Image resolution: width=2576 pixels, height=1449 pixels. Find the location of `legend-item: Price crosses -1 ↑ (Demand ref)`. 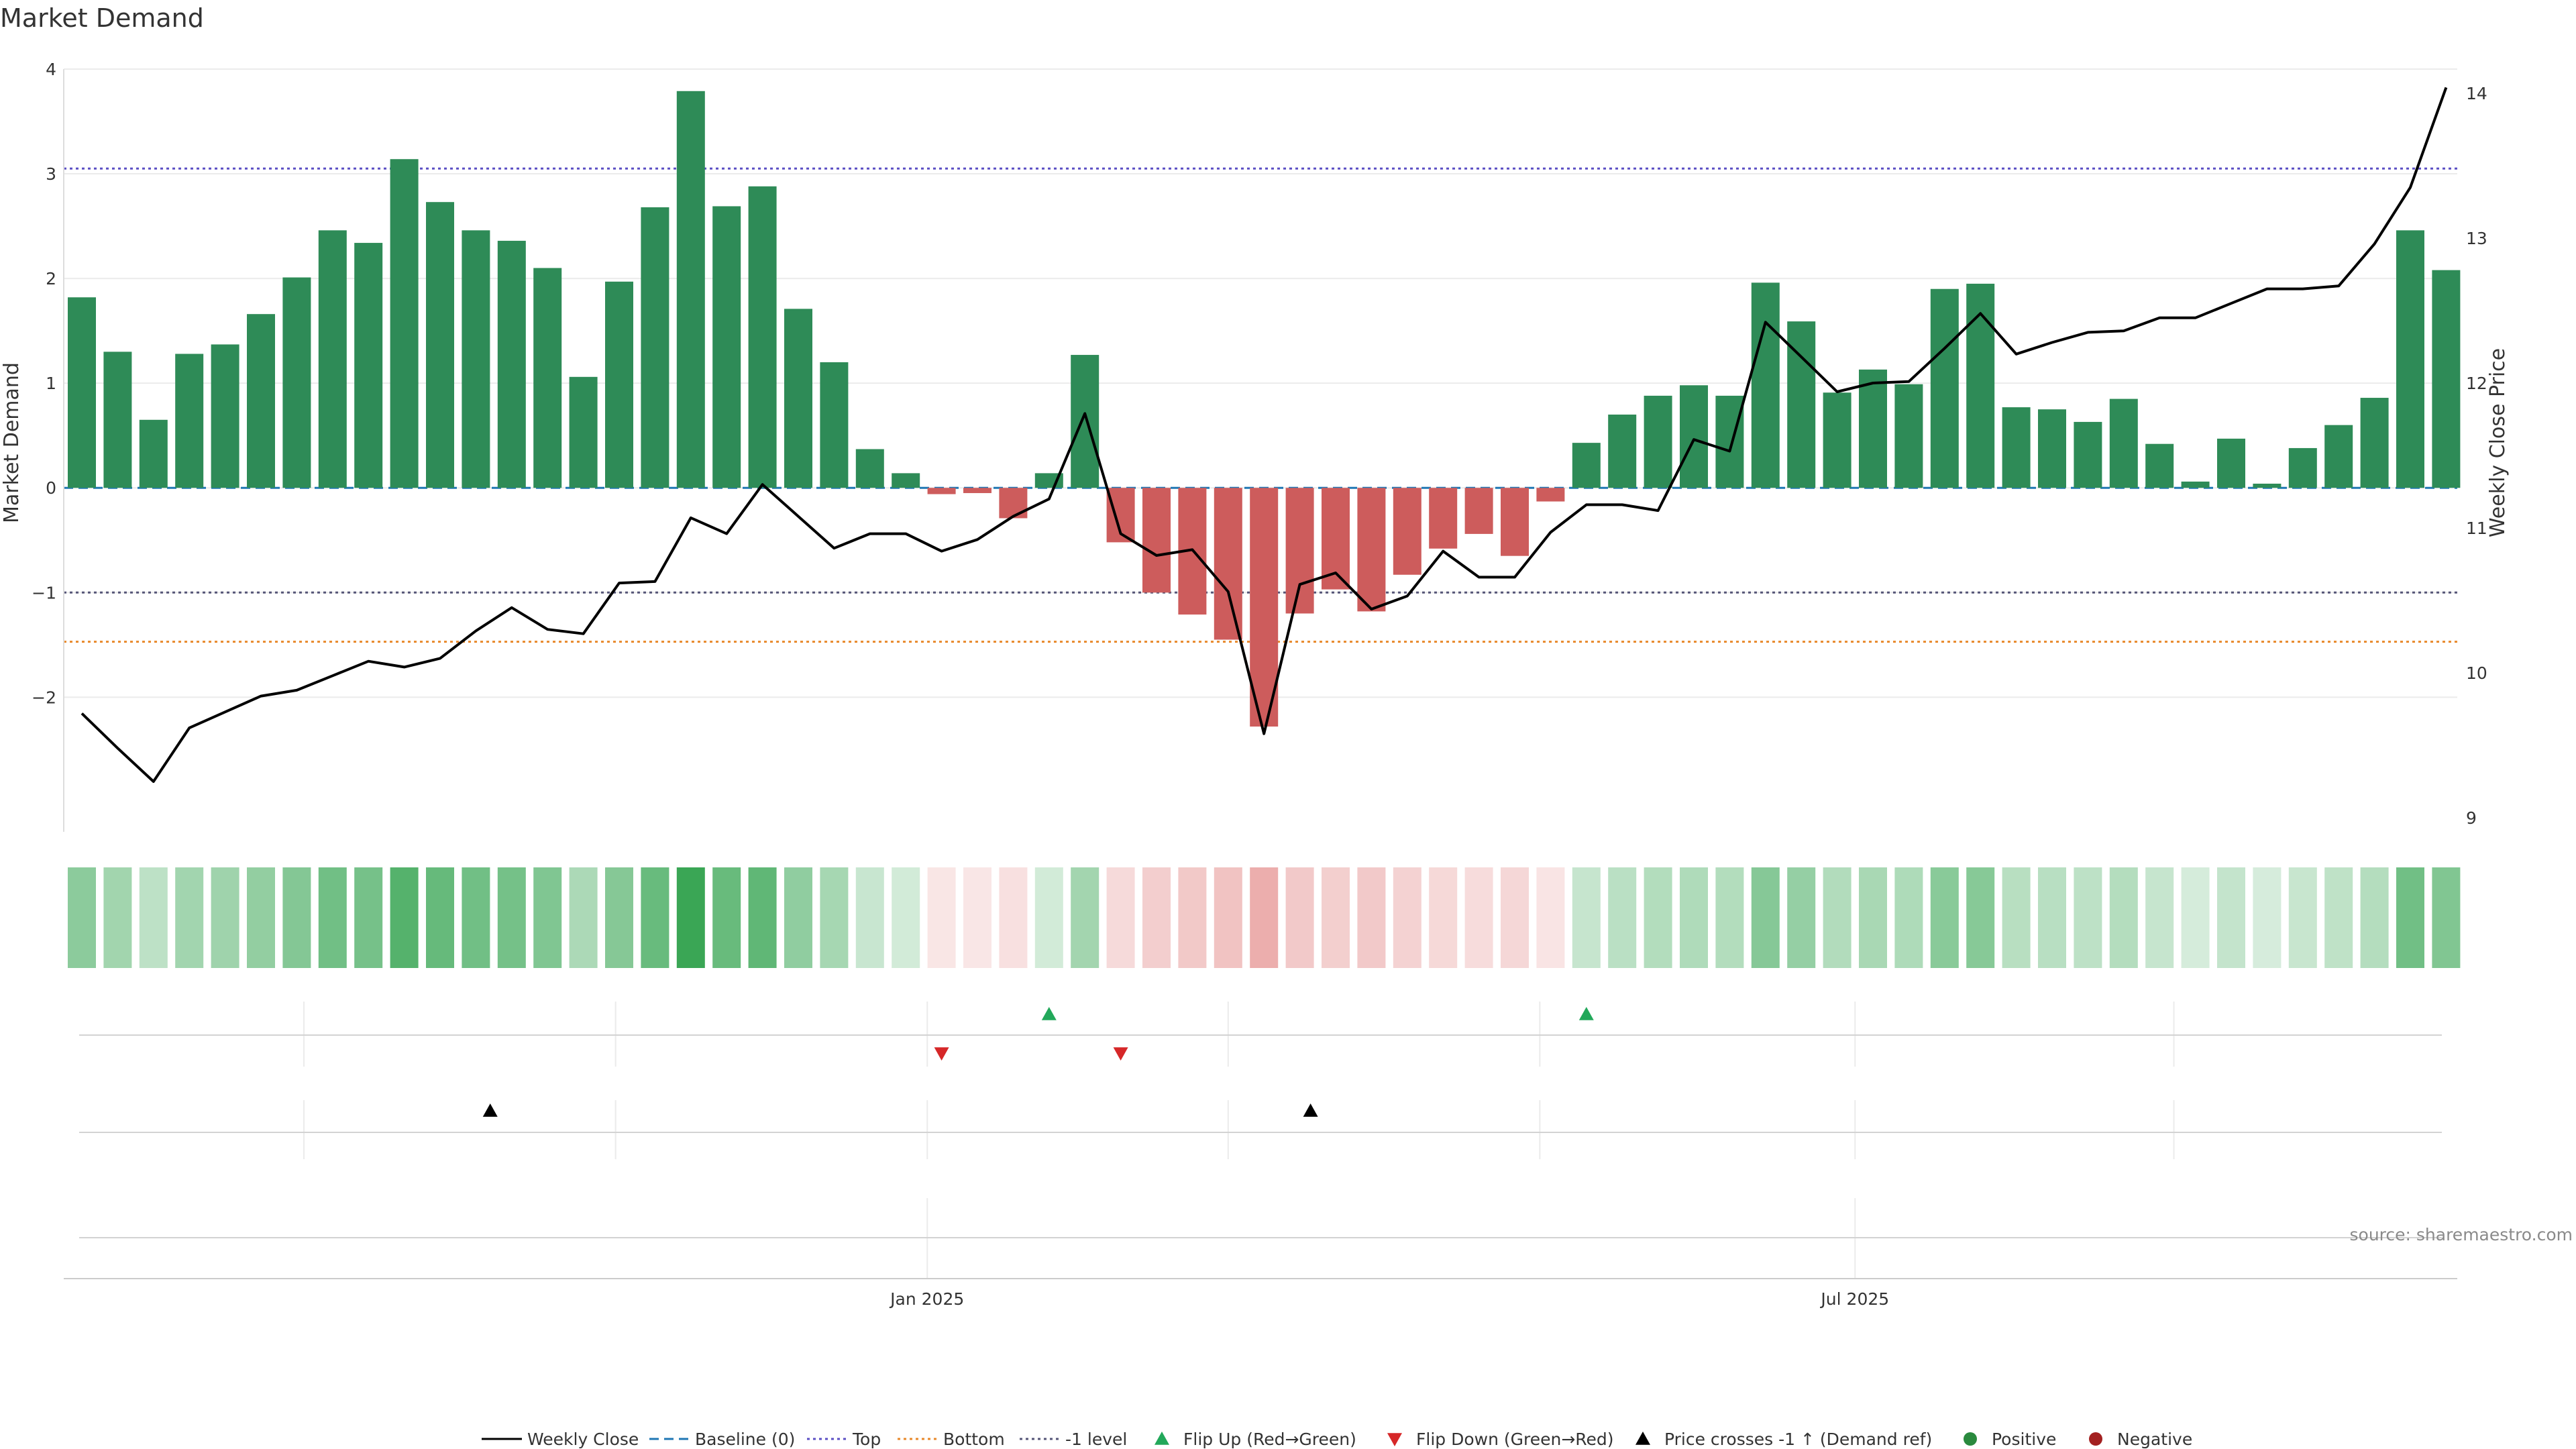

legend-item: Price crosses -1 ↑ (Demand ref) is located at coordinates (1783, 1439).